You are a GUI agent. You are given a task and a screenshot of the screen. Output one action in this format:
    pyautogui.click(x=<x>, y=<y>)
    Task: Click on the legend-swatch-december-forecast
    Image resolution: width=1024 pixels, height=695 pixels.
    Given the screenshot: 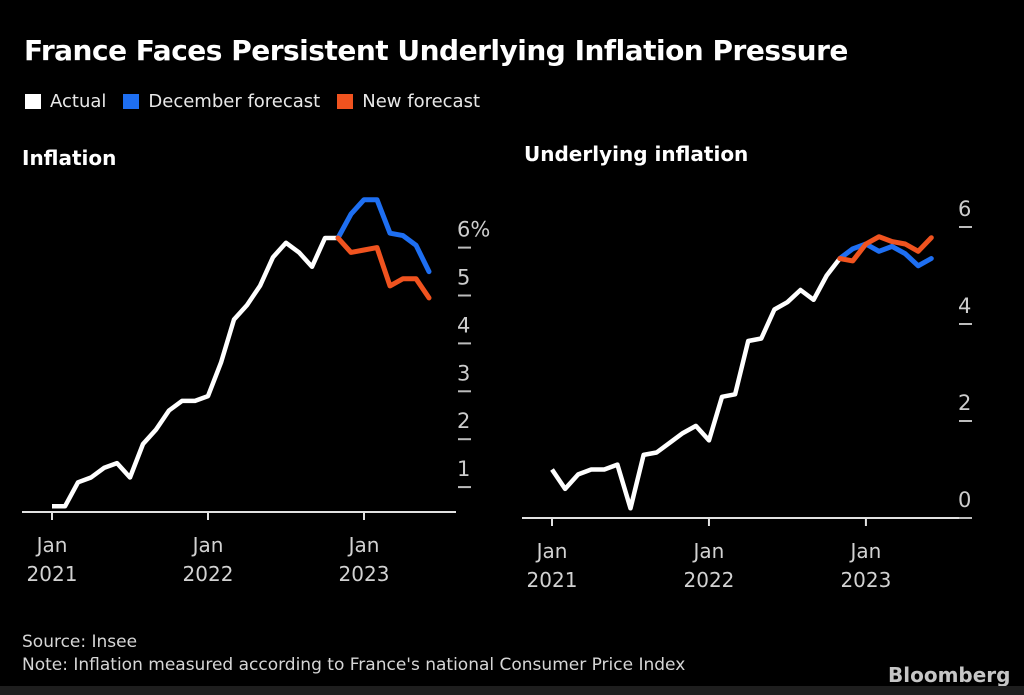 What is the action you would take?
    pyautogui.click(x=131, y=101)
    